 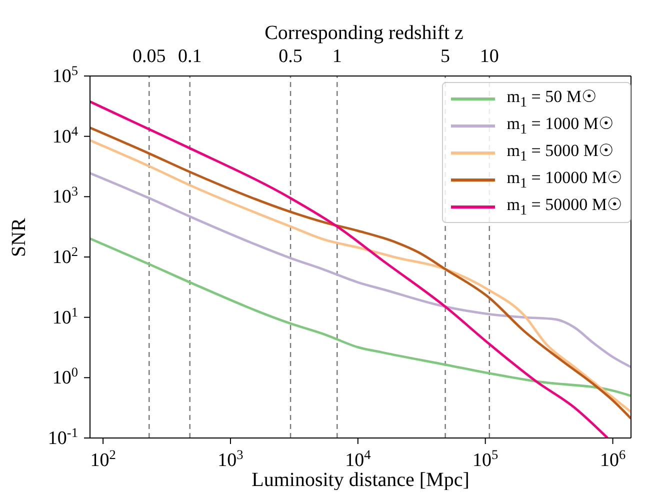 I want to click on legend-label: m$_{1}$ = 1000 M☉, so click(x=560, y=125).